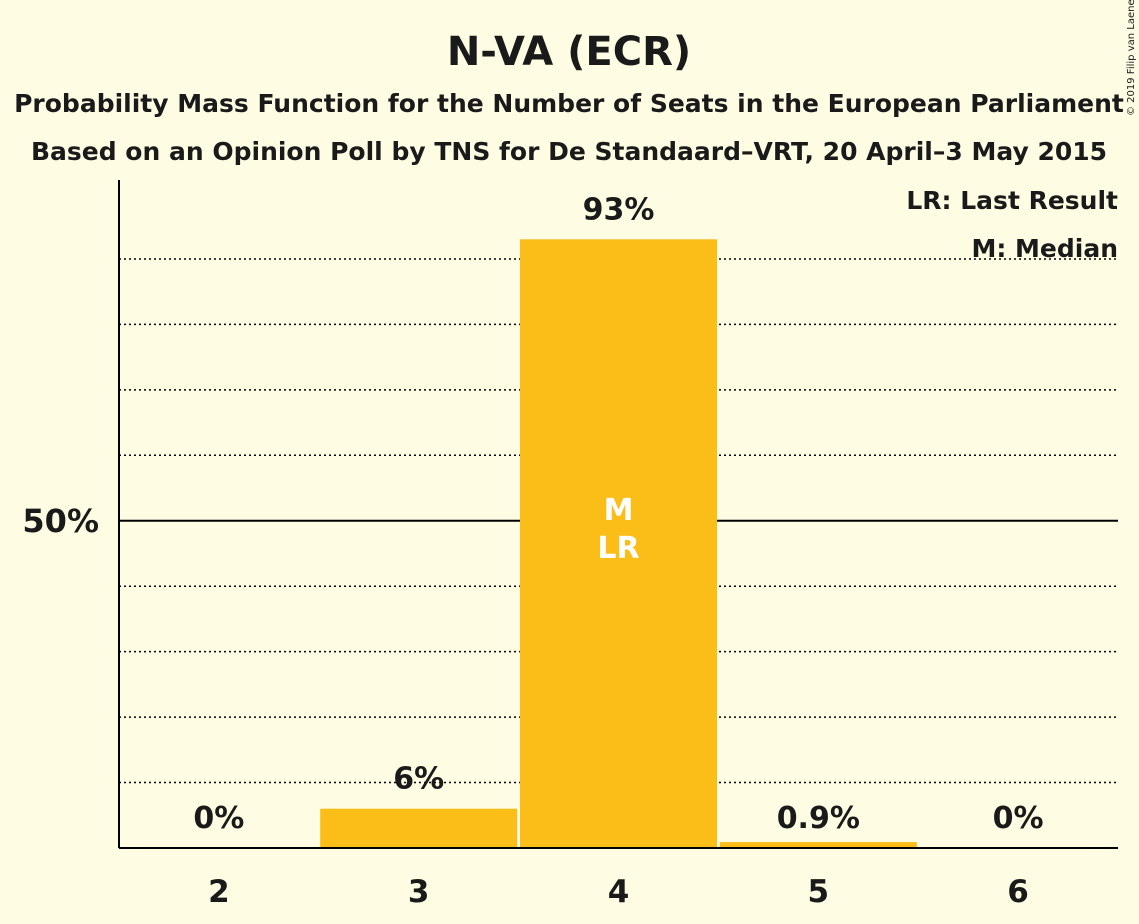 This screenshot has width=1139, height=924. I want to click on value-label-6: 0%, so click(1018, 818).